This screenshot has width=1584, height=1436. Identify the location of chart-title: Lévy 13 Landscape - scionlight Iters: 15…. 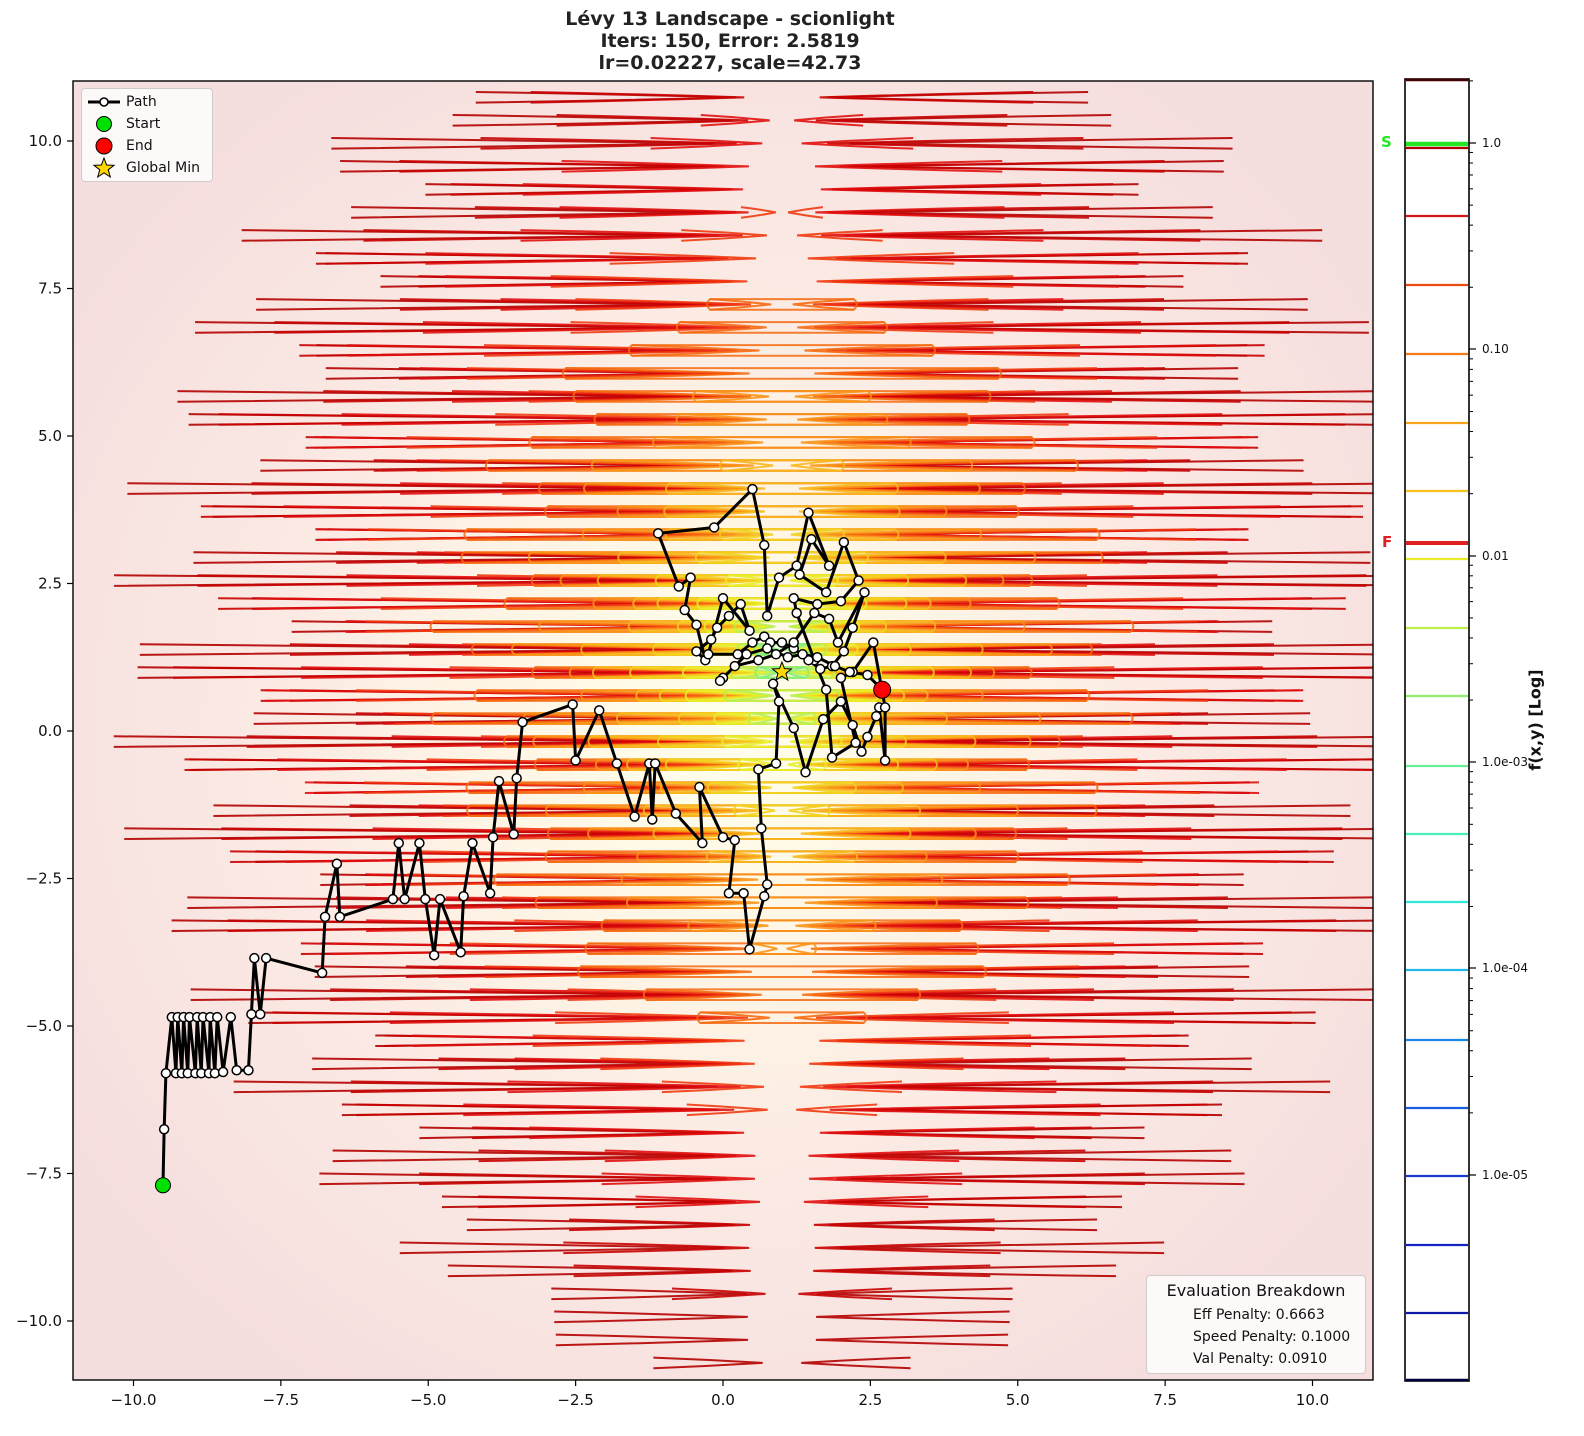
(730, 41).